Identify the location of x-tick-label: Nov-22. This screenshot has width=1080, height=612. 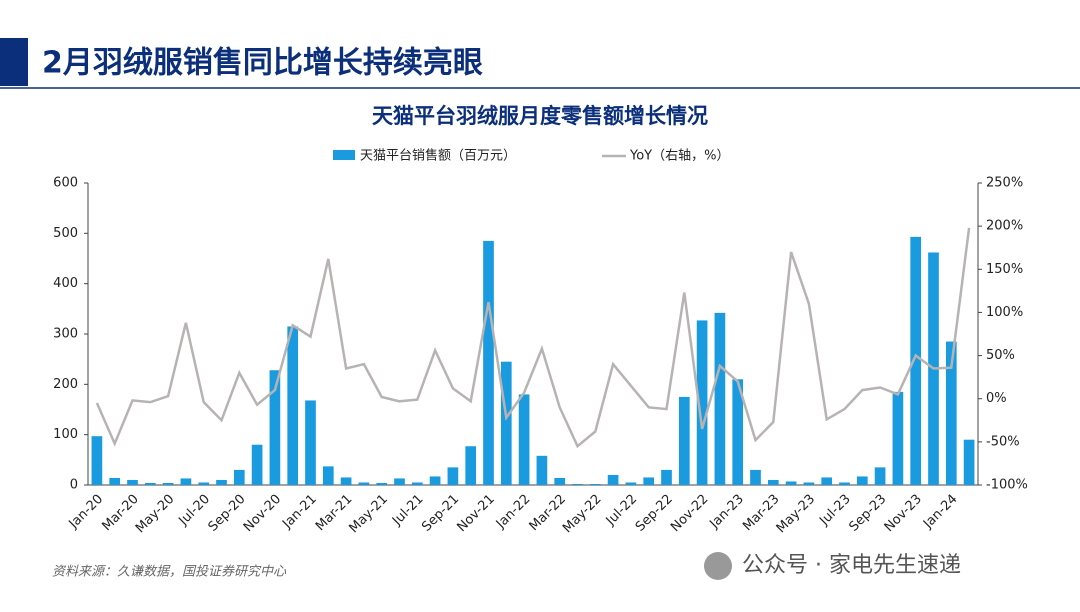
(689, 513).